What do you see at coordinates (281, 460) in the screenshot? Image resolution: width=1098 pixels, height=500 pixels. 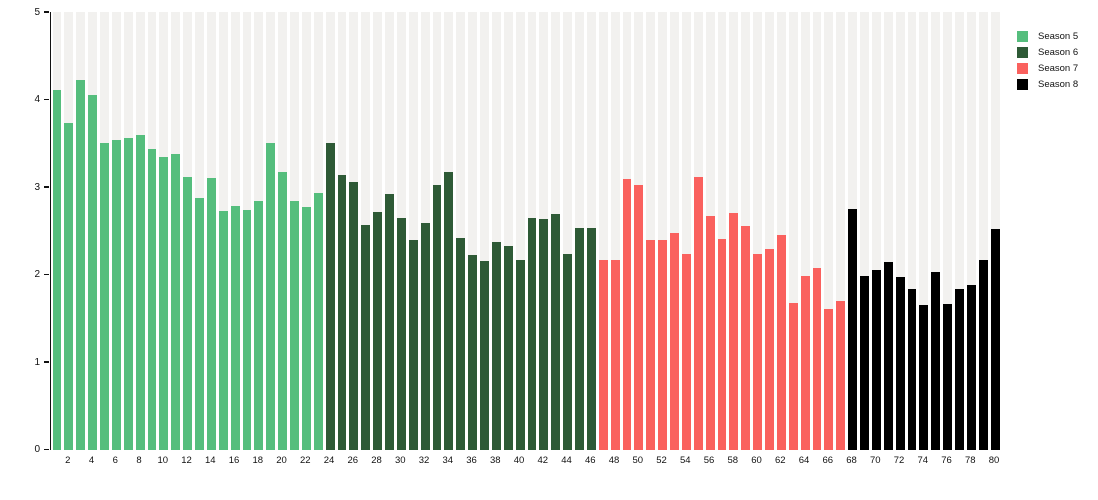 I see `x-axis-tick-label: 20` at bounding box center [281, 460].